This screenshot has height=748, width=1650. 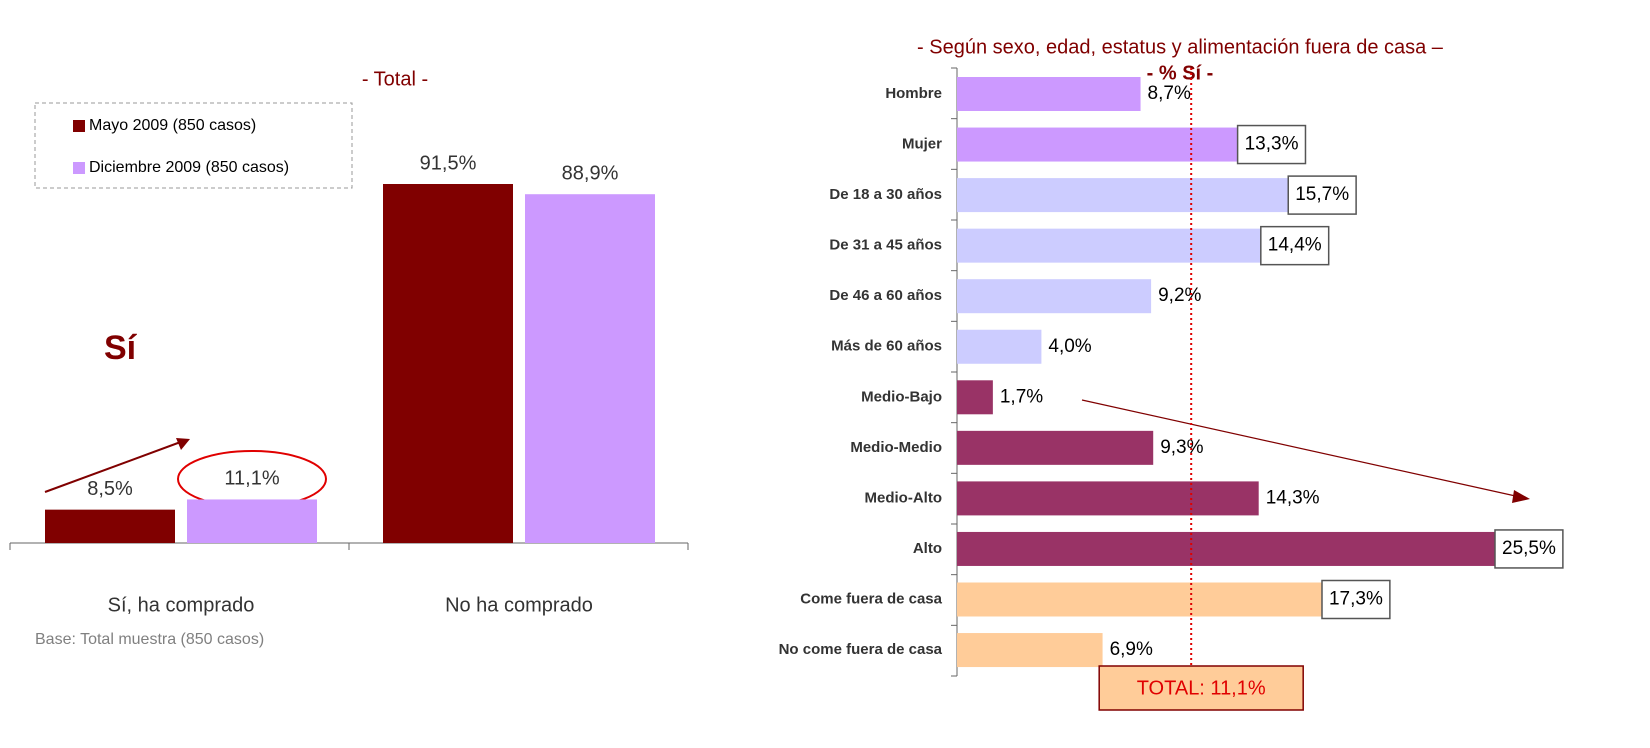 I want to click on y-tick-label: Medio-Bajo, so click(x=901, y=396).